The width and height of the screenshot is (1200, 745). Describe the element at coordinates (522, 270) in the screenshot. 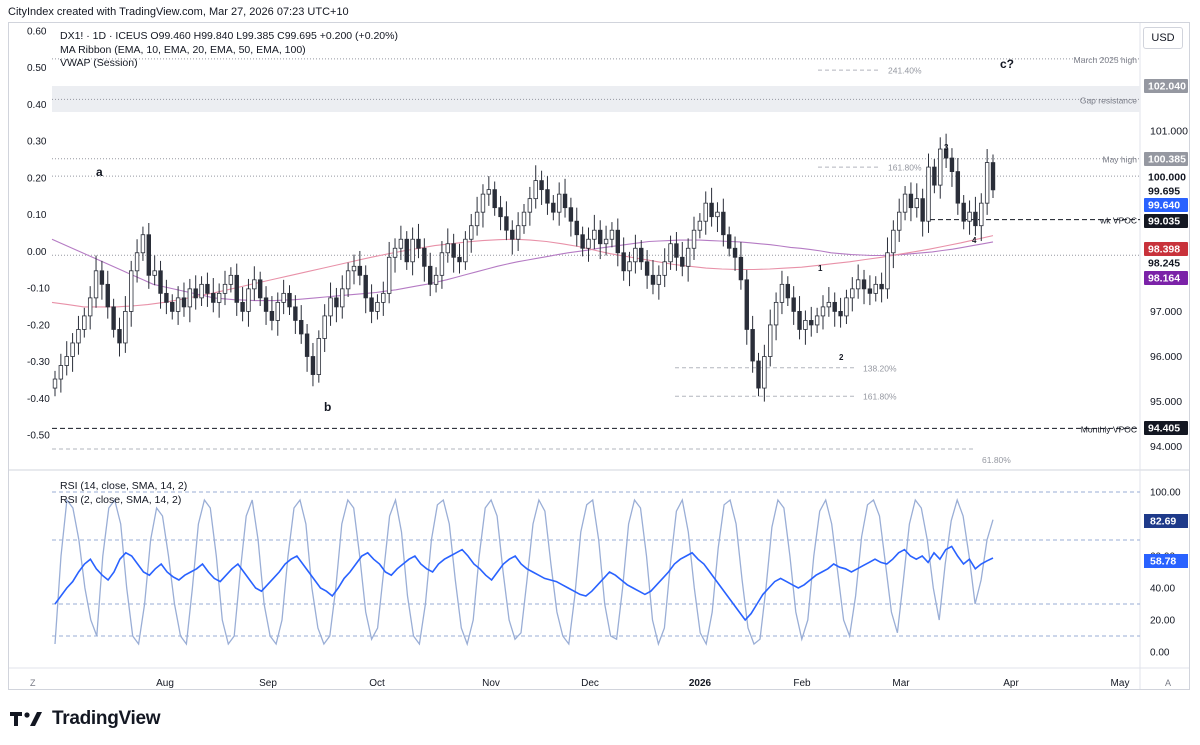

I see `ema-100-line` at that location.